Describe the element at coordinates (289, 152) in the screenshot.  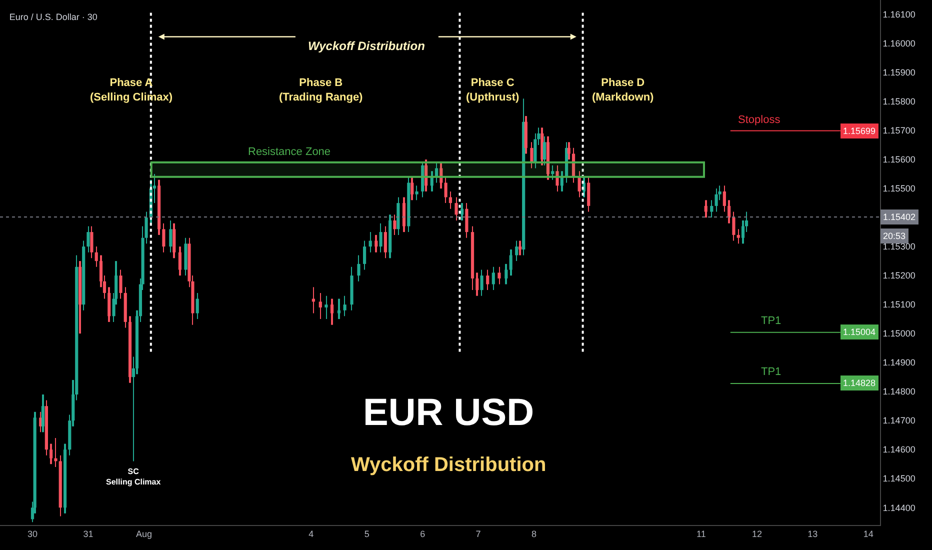
I see `band-label: Resistance Zone` at that location.